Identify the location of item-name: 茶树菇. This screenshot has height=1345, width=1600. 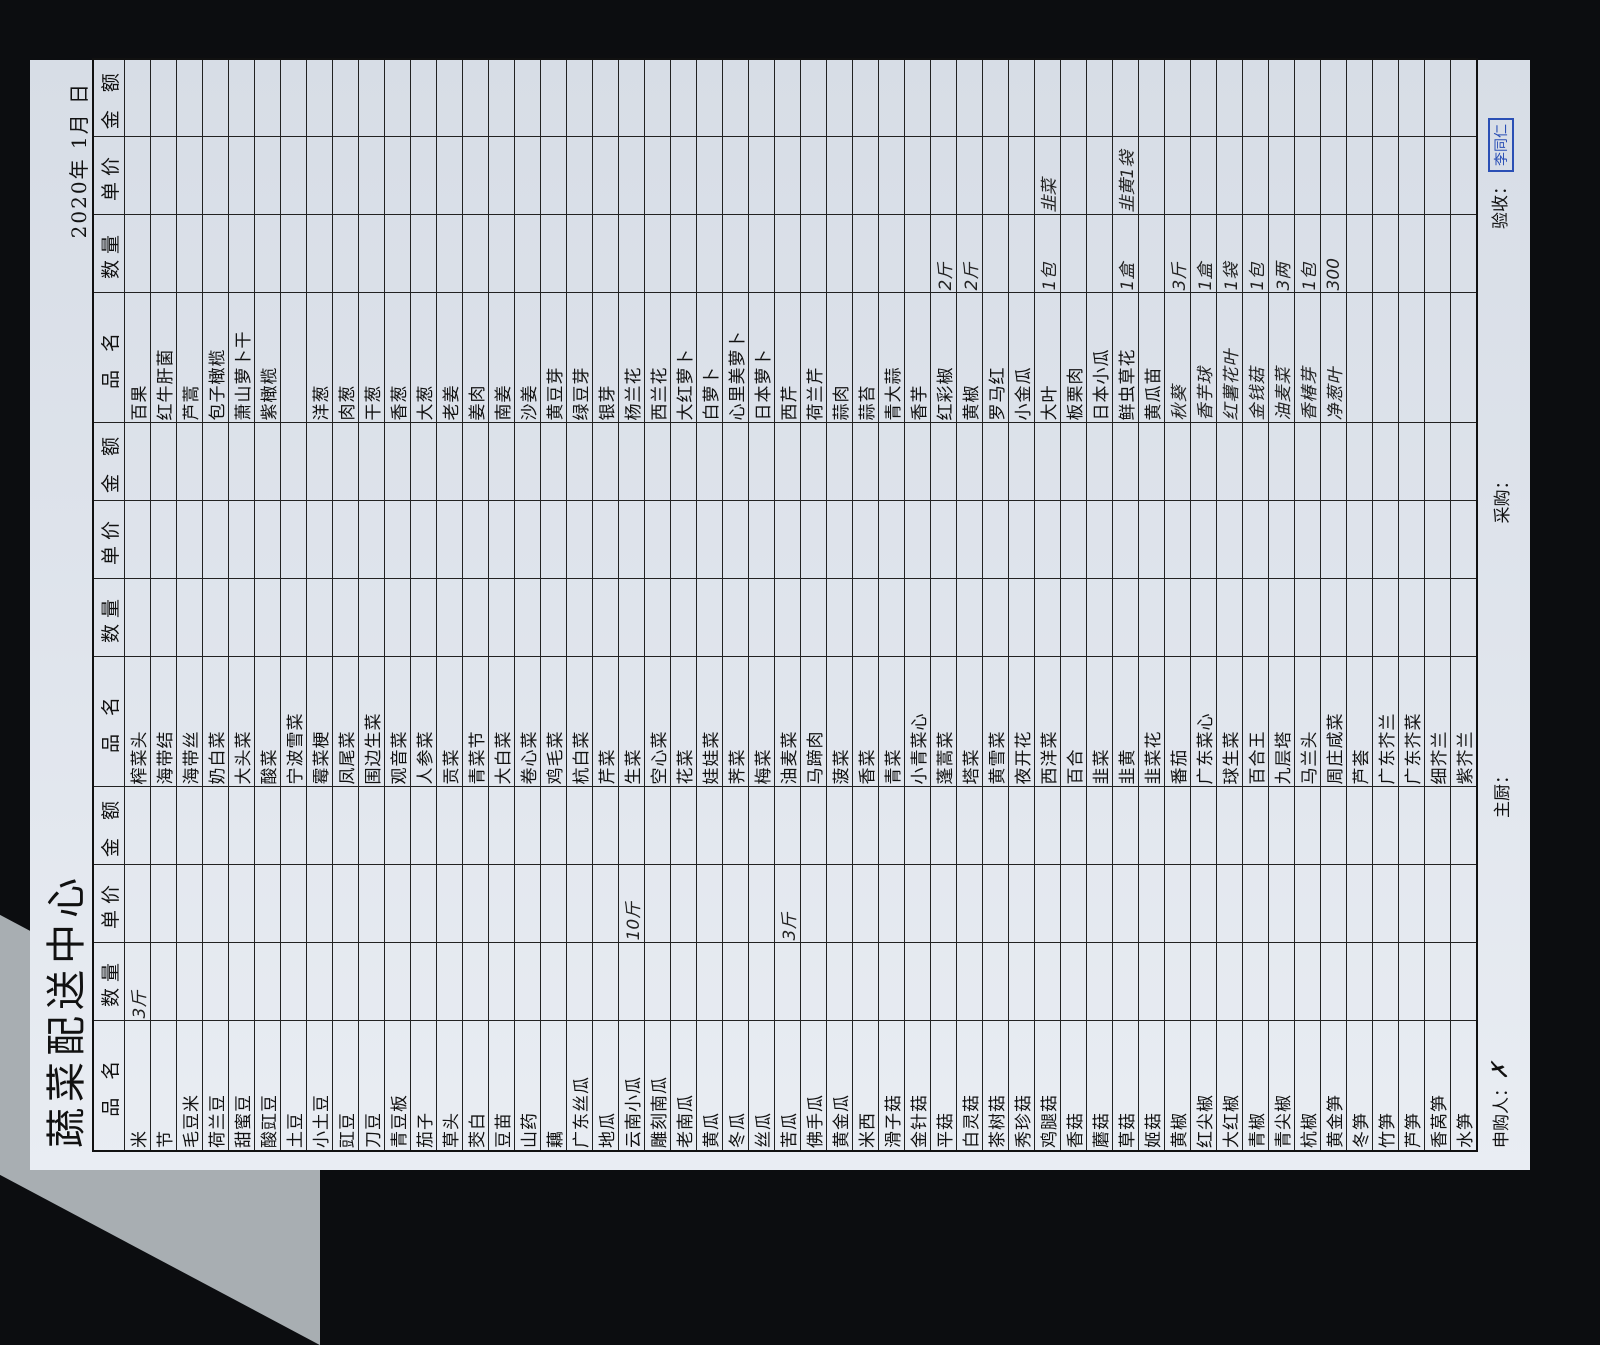
(995, 1086).